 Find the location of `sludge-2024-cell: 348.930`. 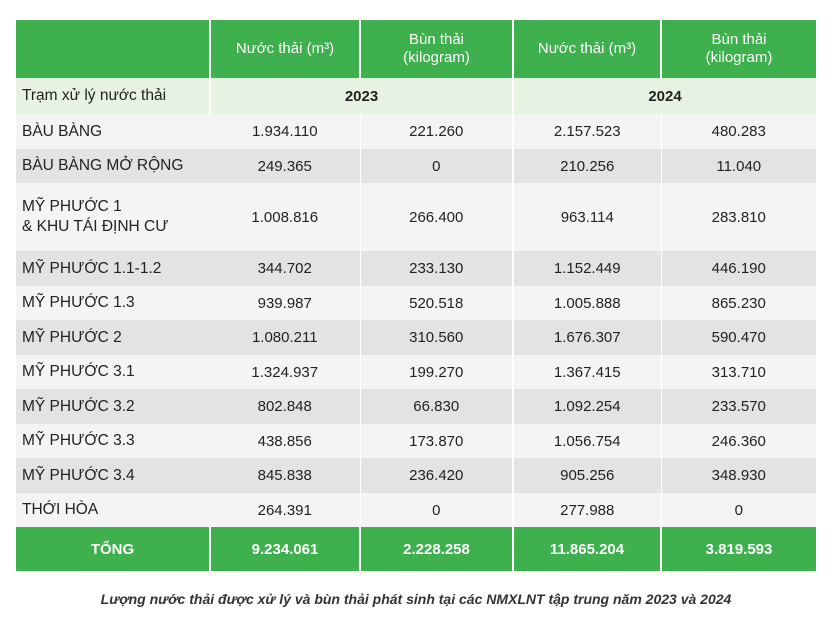

sludge-2024-cell: 348.930 is located at coordinates (738, 475).